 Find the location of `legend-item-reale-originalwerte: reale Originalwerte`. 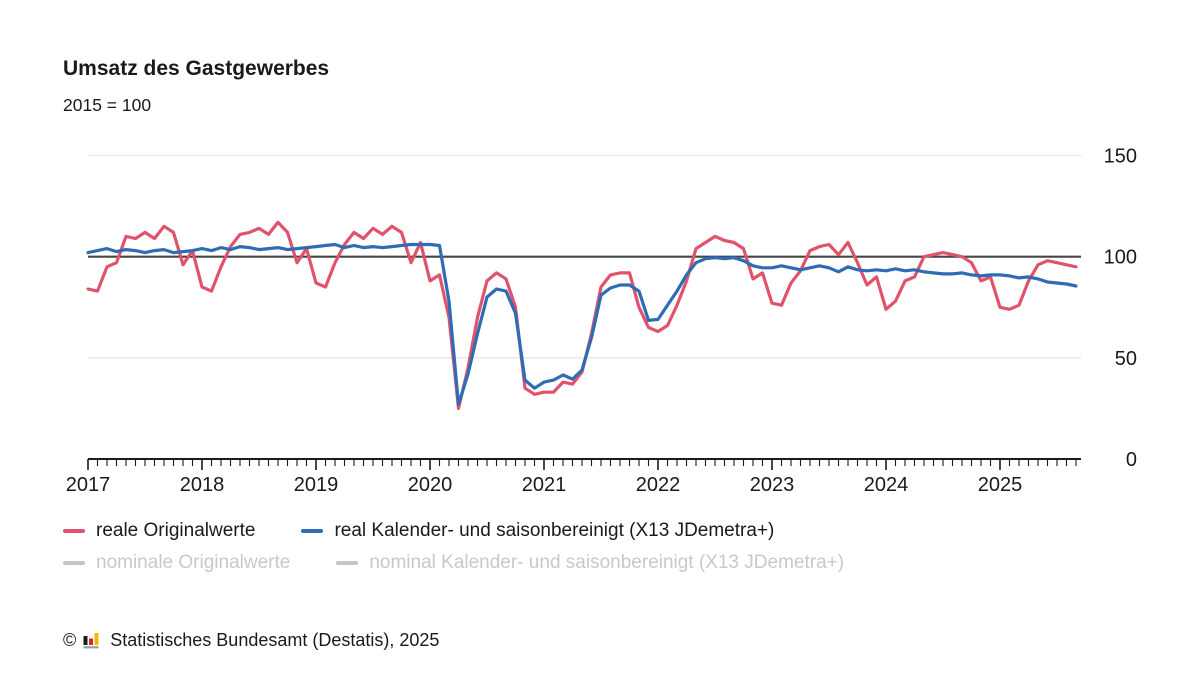

legend-item-reale-originalwerte: reale Originalwerte is located at coordinates (159, 531).